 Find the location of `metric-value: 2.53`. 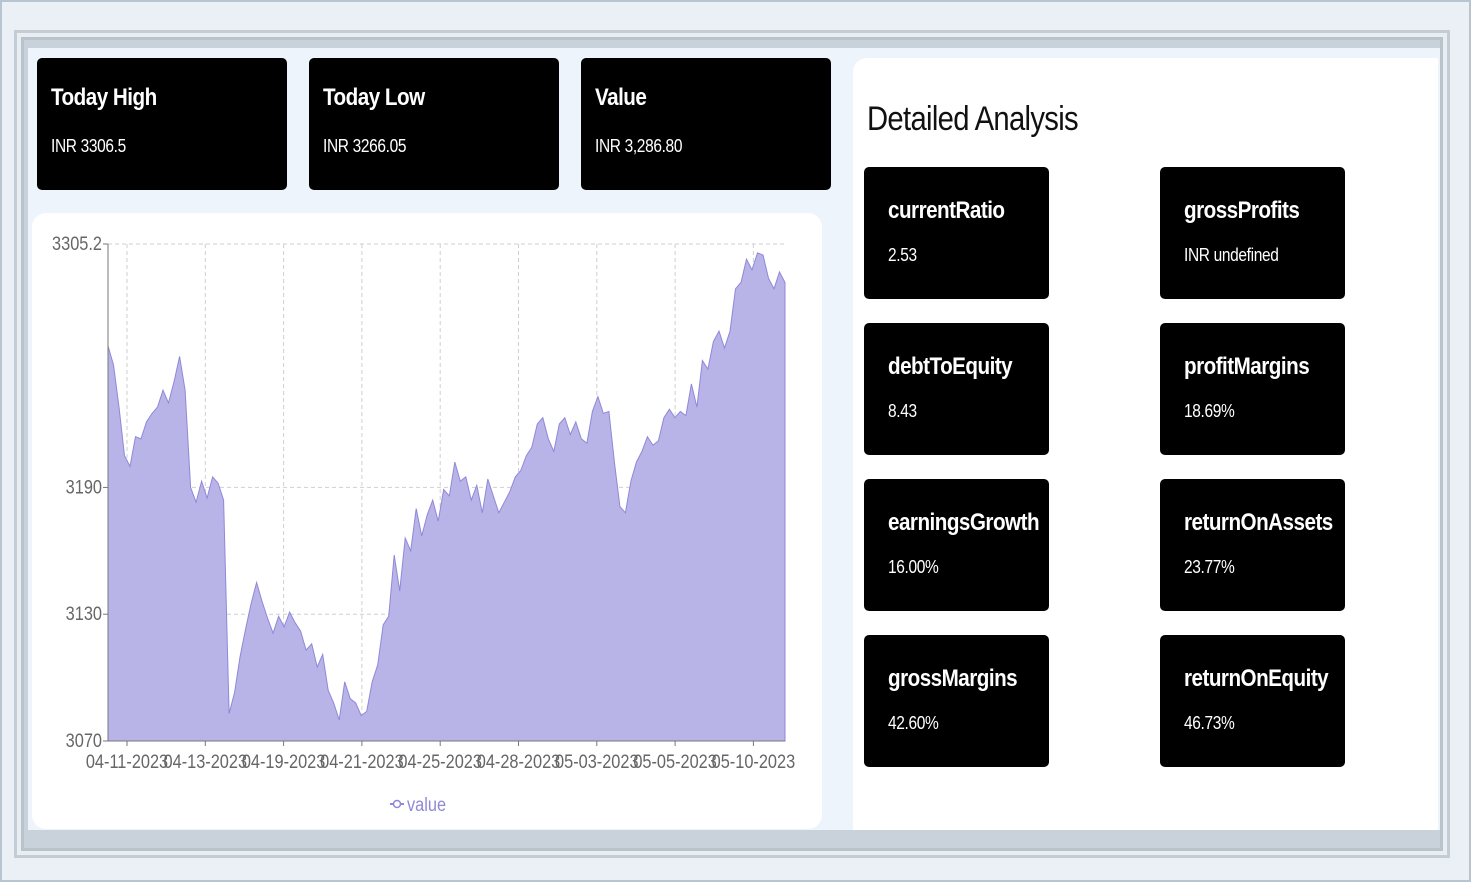

metric-value: 2.53 is located at coordinates (902, 255).